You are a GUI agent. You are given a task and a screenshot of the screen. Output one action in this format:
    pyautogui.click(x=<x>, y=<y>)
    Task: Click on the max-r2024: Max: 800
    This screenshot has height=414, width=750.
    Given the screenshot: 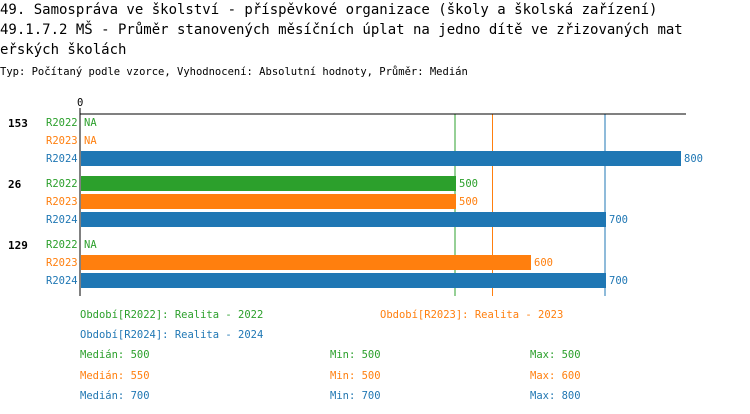 What is the action you would take?
    pyautogui.click(x=555, y=396)
    